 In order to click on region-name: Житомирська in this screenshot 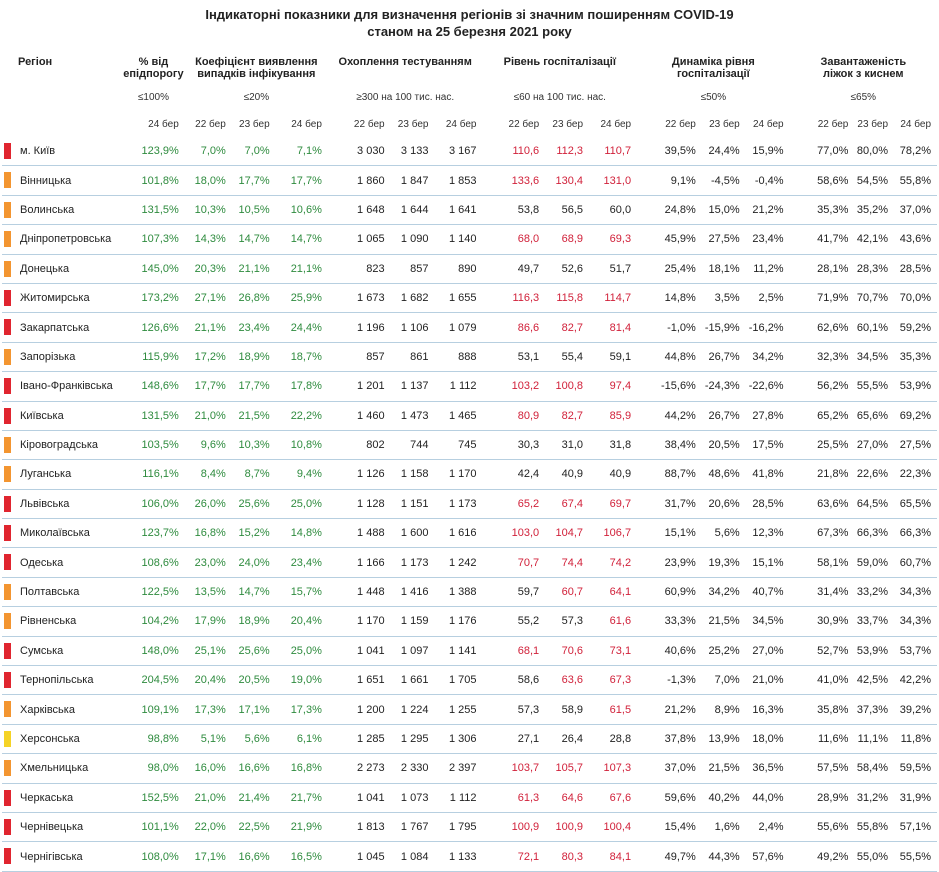, I will do `click(55, 298)`.